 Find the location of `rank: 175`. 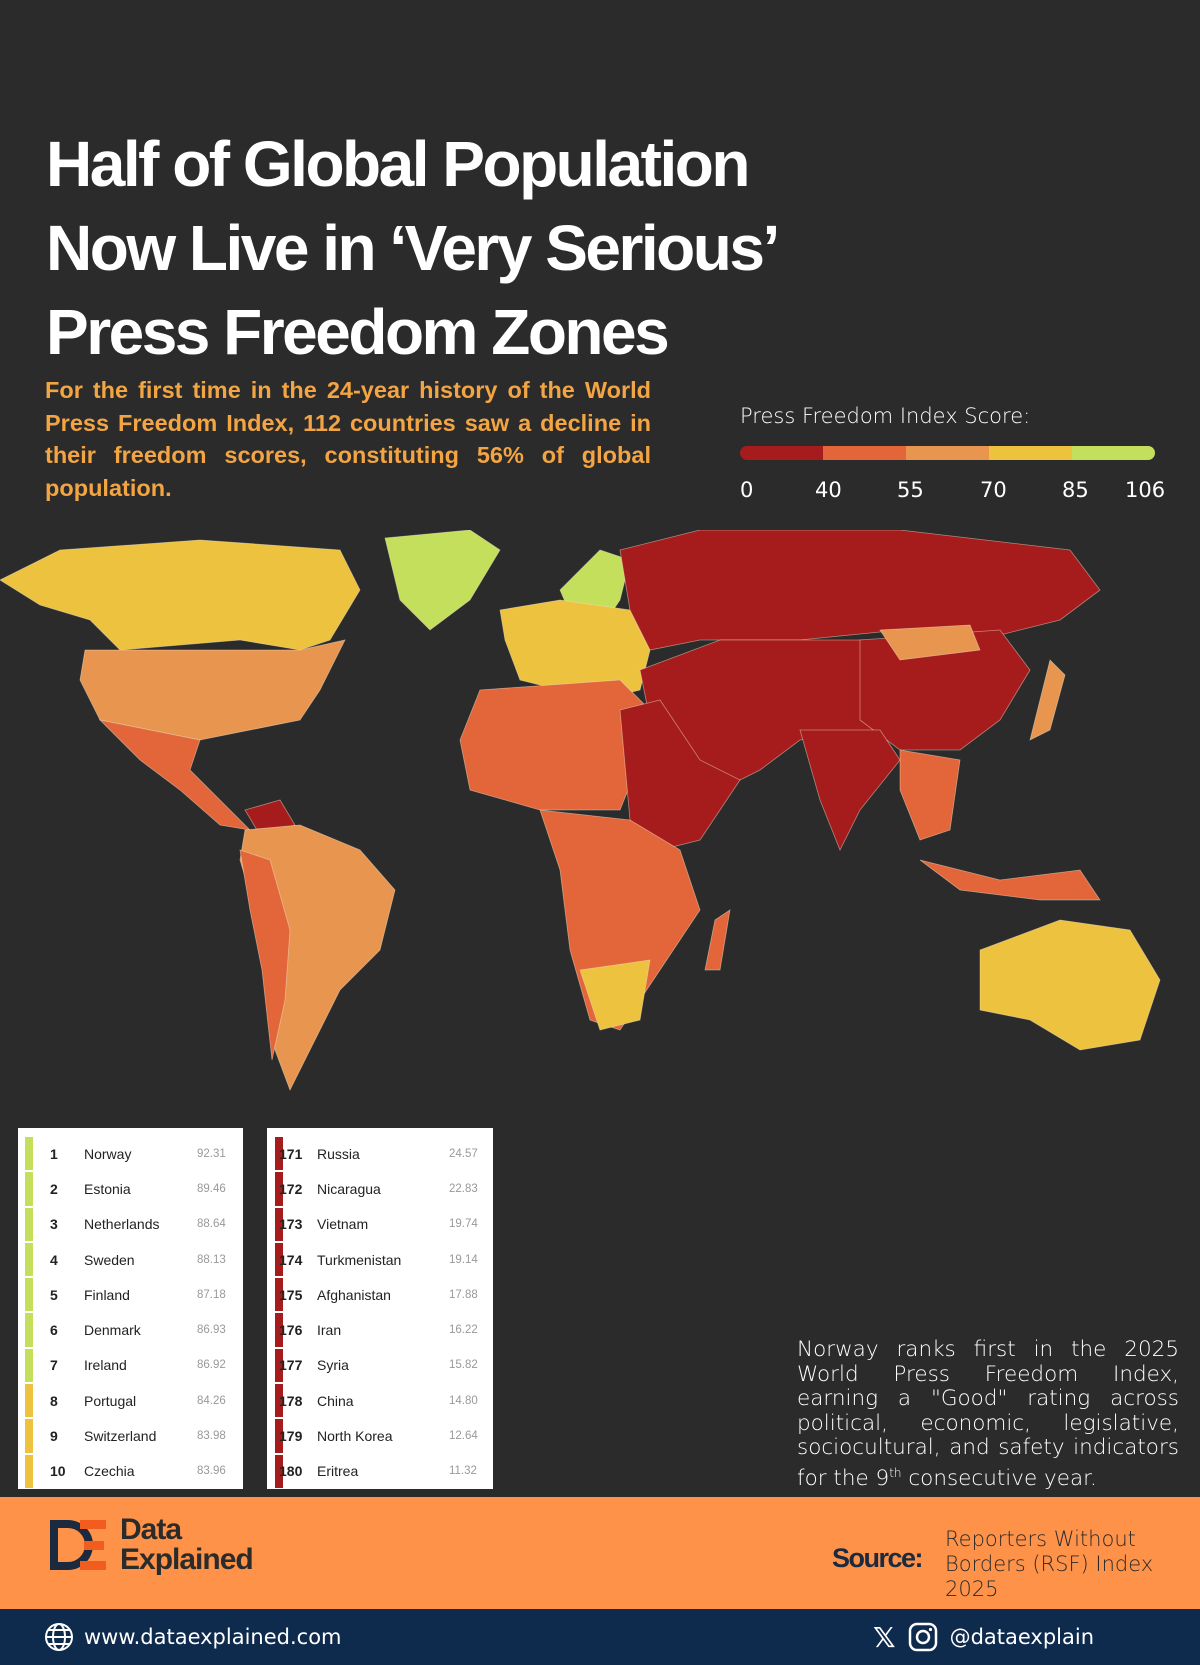

rank: 175 is located at coordinates (291, 1294).